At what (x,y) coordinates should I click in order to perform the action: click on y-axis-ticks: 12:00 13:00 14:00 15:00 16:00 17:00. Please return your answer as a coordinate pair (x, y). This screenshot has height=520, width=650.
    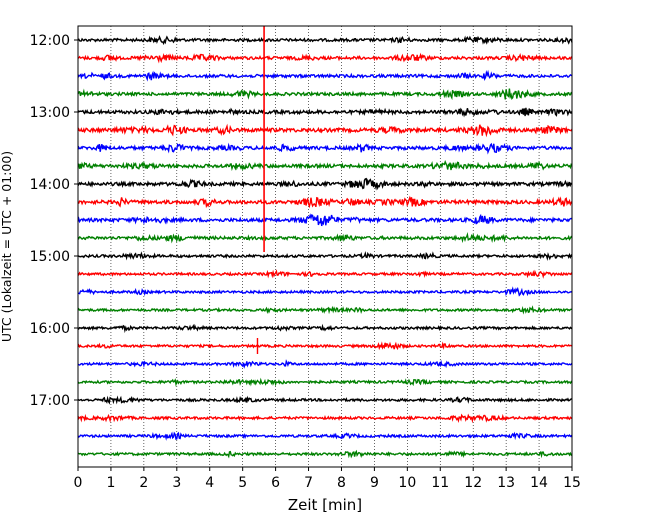
    Looking at the image, I should click on (54, 221).